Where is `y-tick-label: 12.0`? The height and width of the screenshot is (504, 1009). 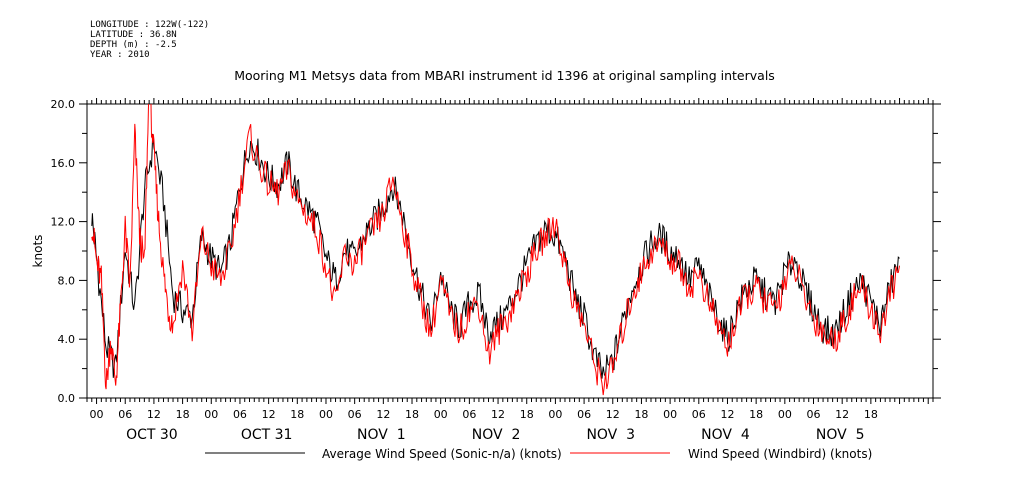 y-tick-label: 12.0 is located at coordinates (63, 222).